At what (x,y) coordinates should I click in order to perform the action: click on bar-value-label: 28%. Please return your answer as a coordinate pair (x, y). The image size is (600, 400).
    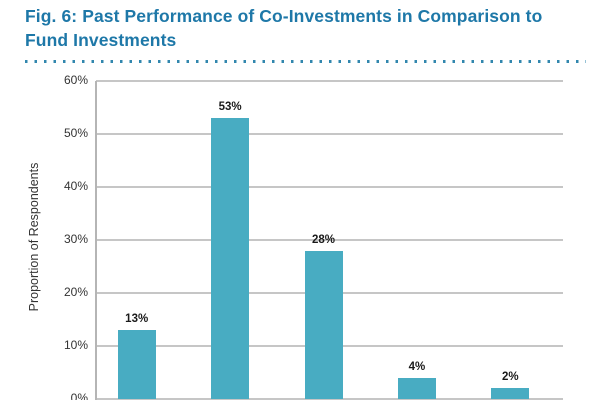
    Looking at the image, I should click on (323, 239).